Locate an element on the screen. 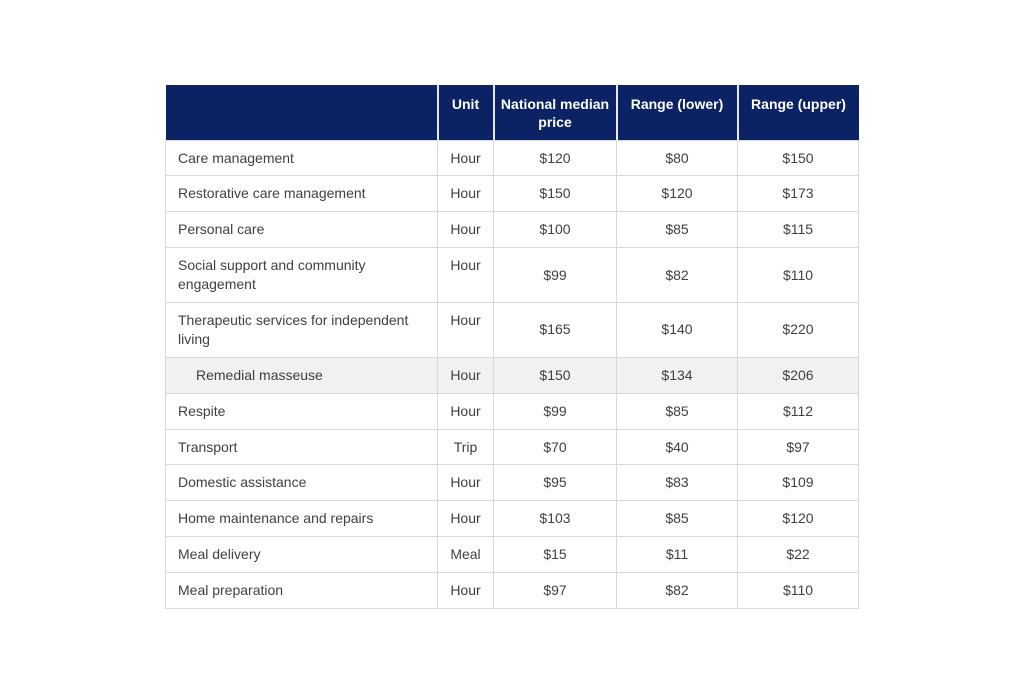  table-row: Meal preparation Hour $97 $82 $110 is located at coordinates (512, 590).